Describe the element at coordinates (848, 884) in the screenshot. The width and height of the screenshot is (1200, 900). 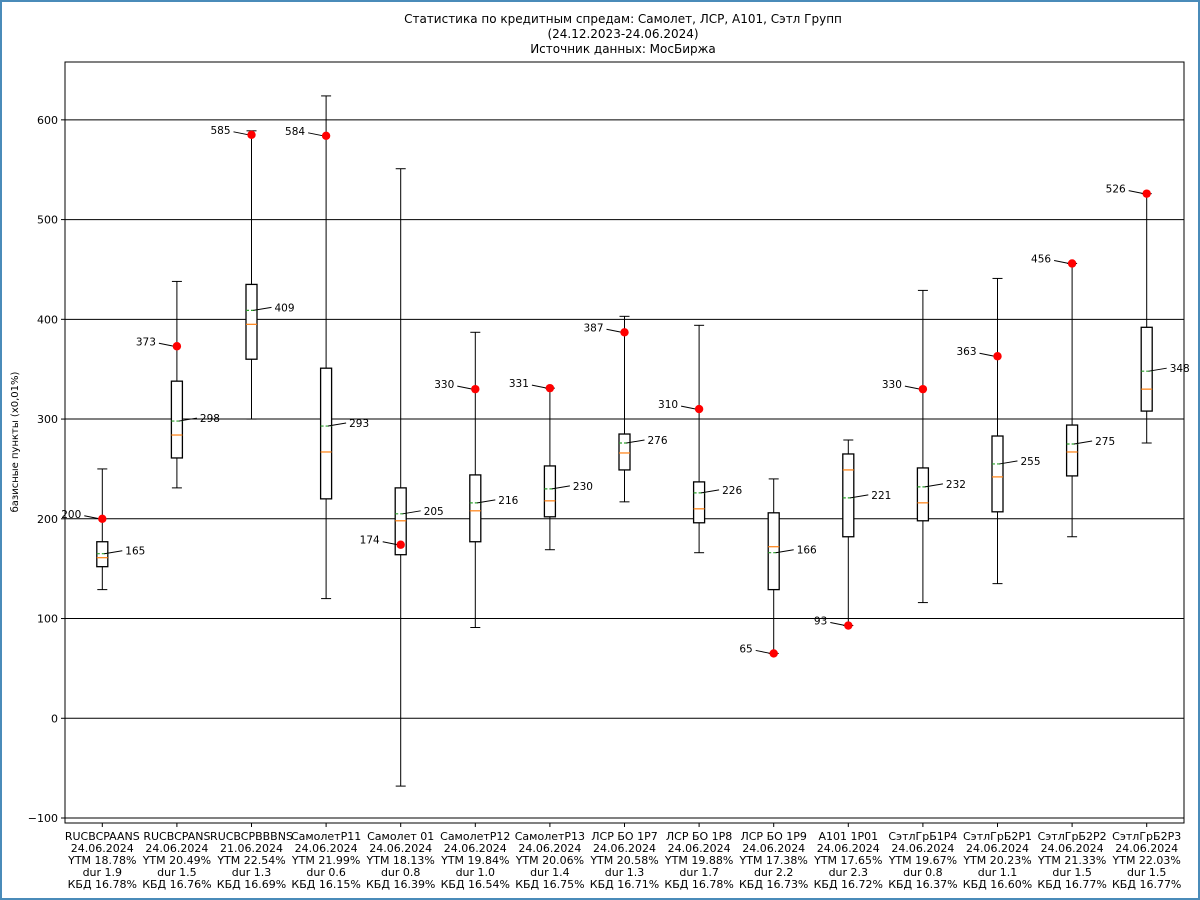
I see `x-tick-label-line: КБД 16.72%` at that location.